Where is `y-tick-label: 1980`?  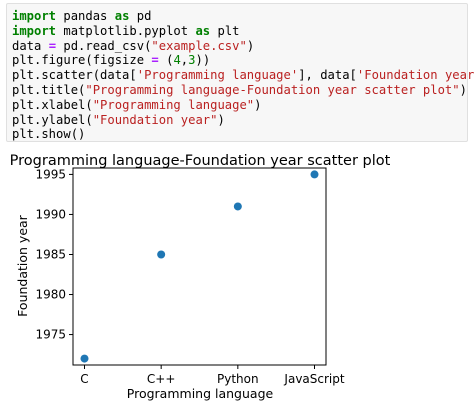
y-tick-label: 1980 is located at coordinates (50, 295).